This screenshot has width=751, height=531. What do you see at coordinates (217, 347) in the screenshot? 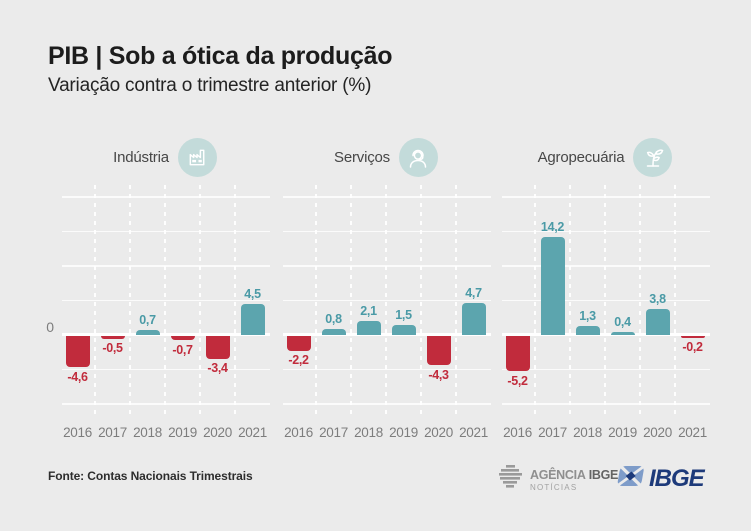
I see `bar-industria-2020` at bounding box center [217, 347].